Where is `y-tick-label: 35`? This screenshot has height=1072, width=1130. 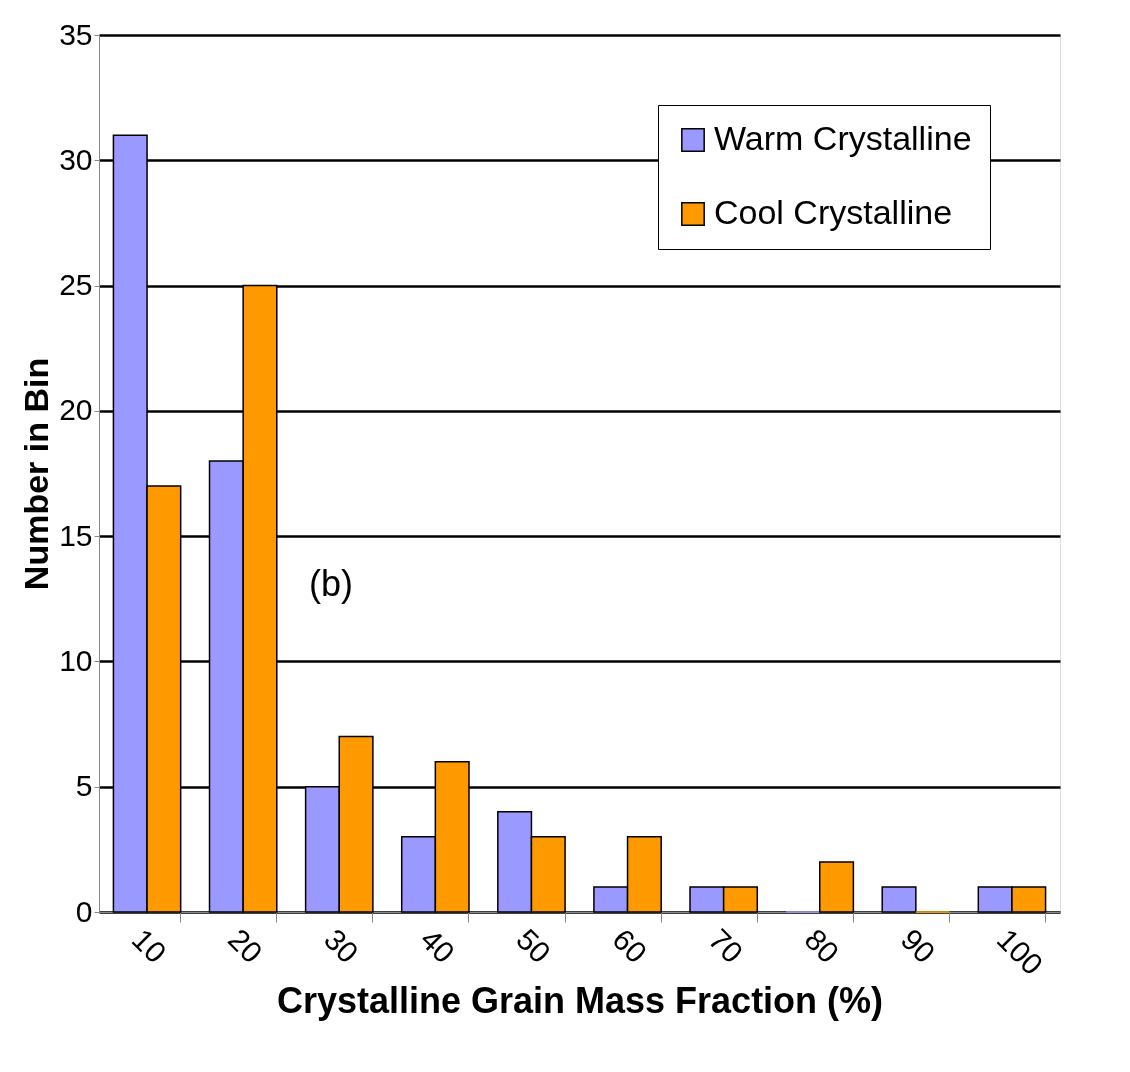 y-tick-label: 35 is located at coordinates (76, 34).